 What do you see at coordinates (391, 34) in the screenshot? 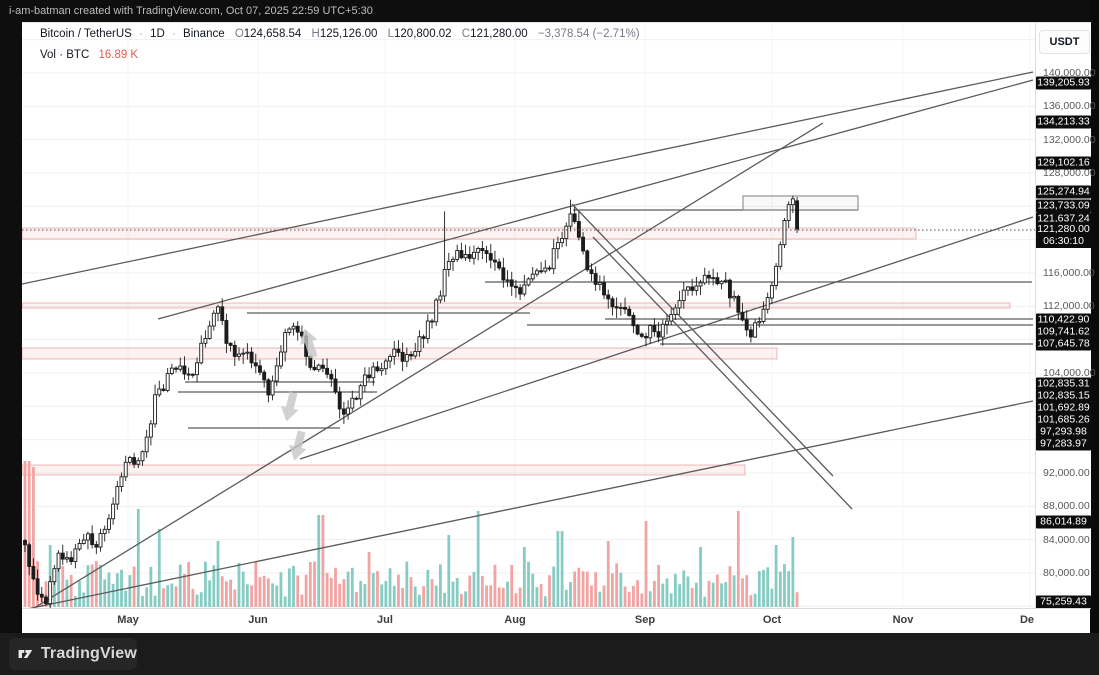
I see `low-key: L` at bounding box center [391, 34].